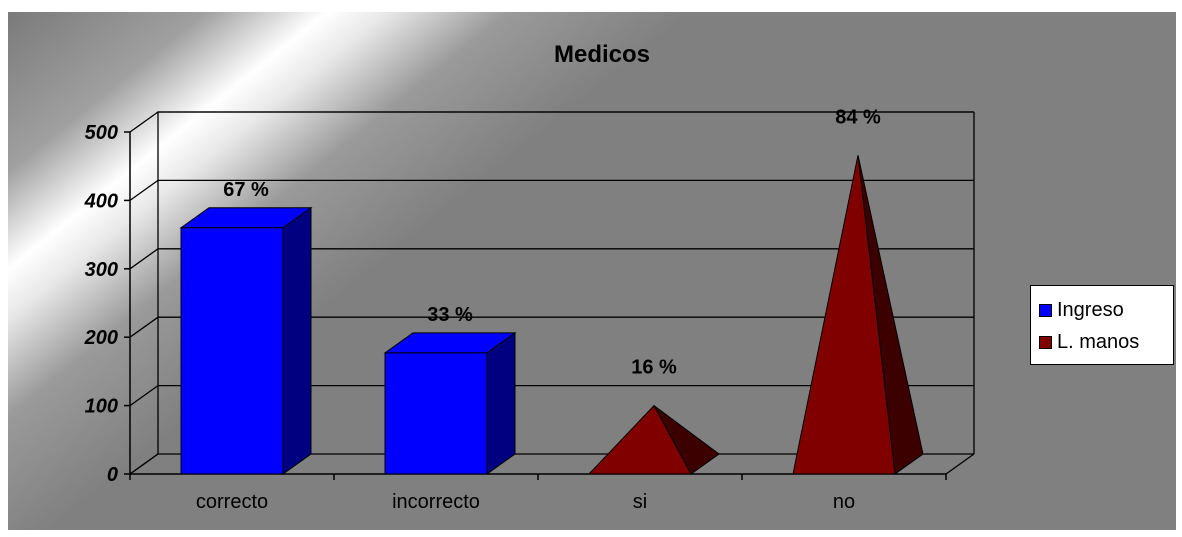 This screenshot has width=1182, height=537. I want to click on legend: Ingreso L. manos, so click(1102, 325).